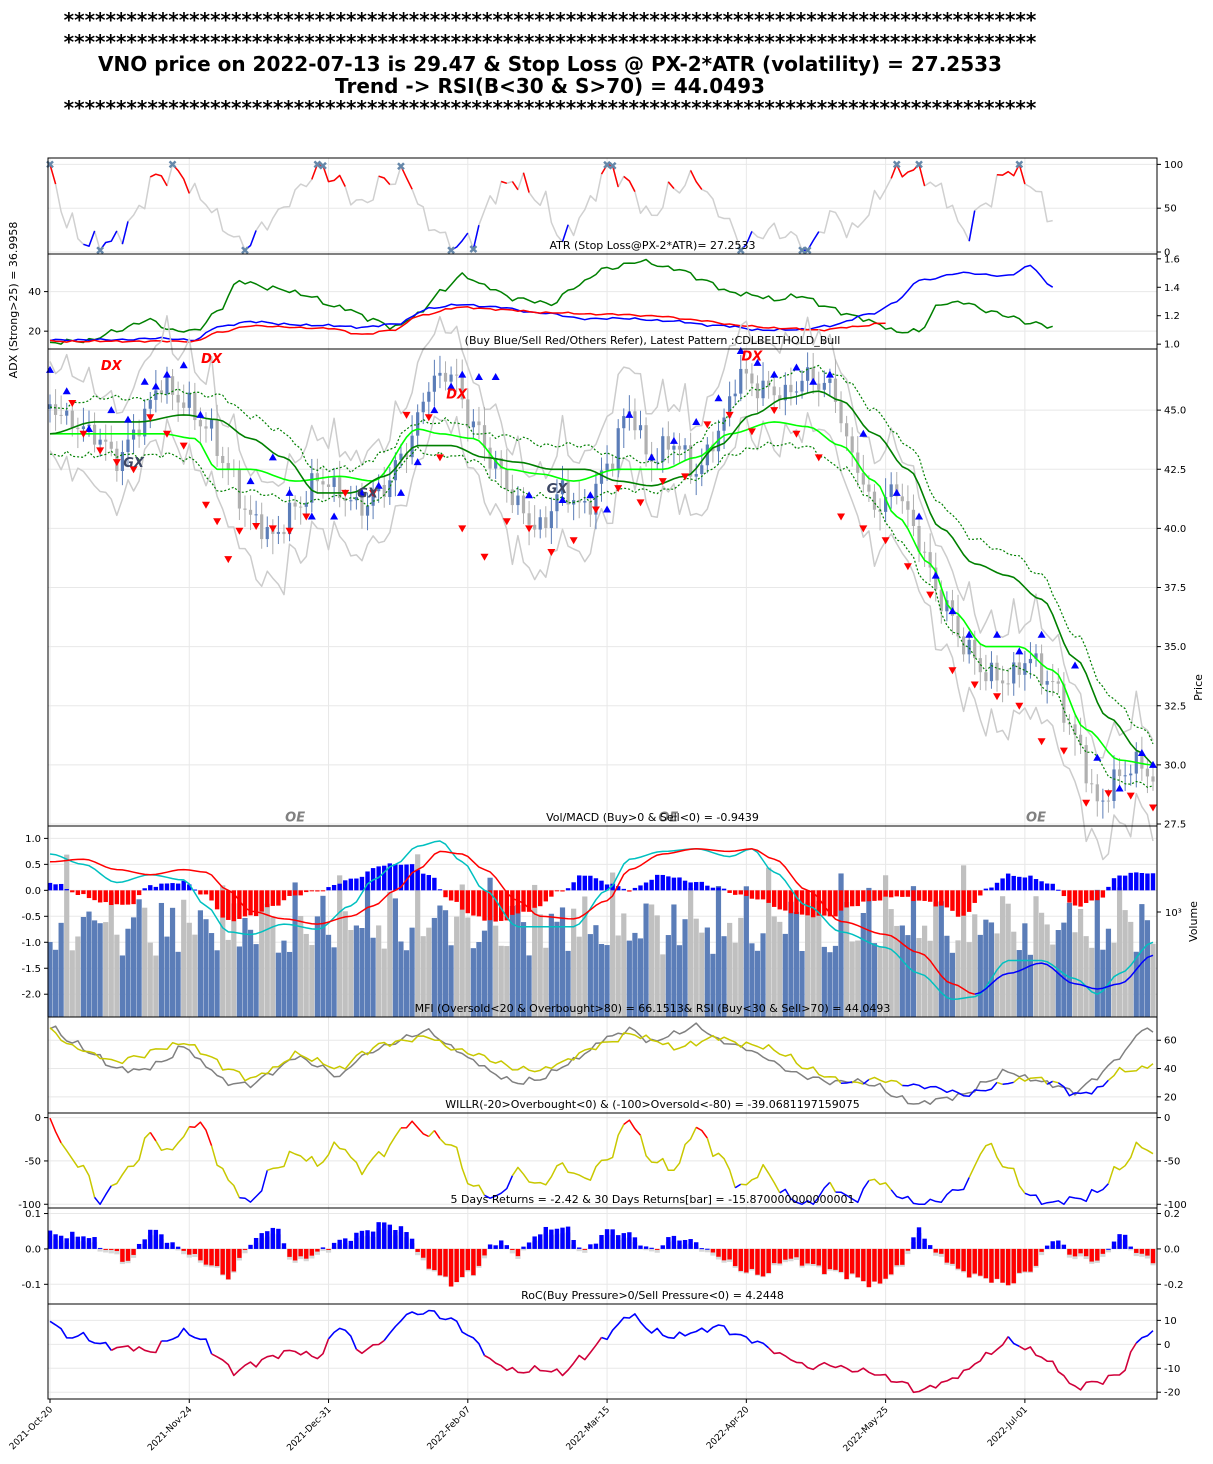 Image resolution: width=1213 pixels, height=1464 pixels. What do you see at coordinates (31, 943) in the screenshot?
I see `macd-tick-label: -1.0` at bounding box center [31, 943].